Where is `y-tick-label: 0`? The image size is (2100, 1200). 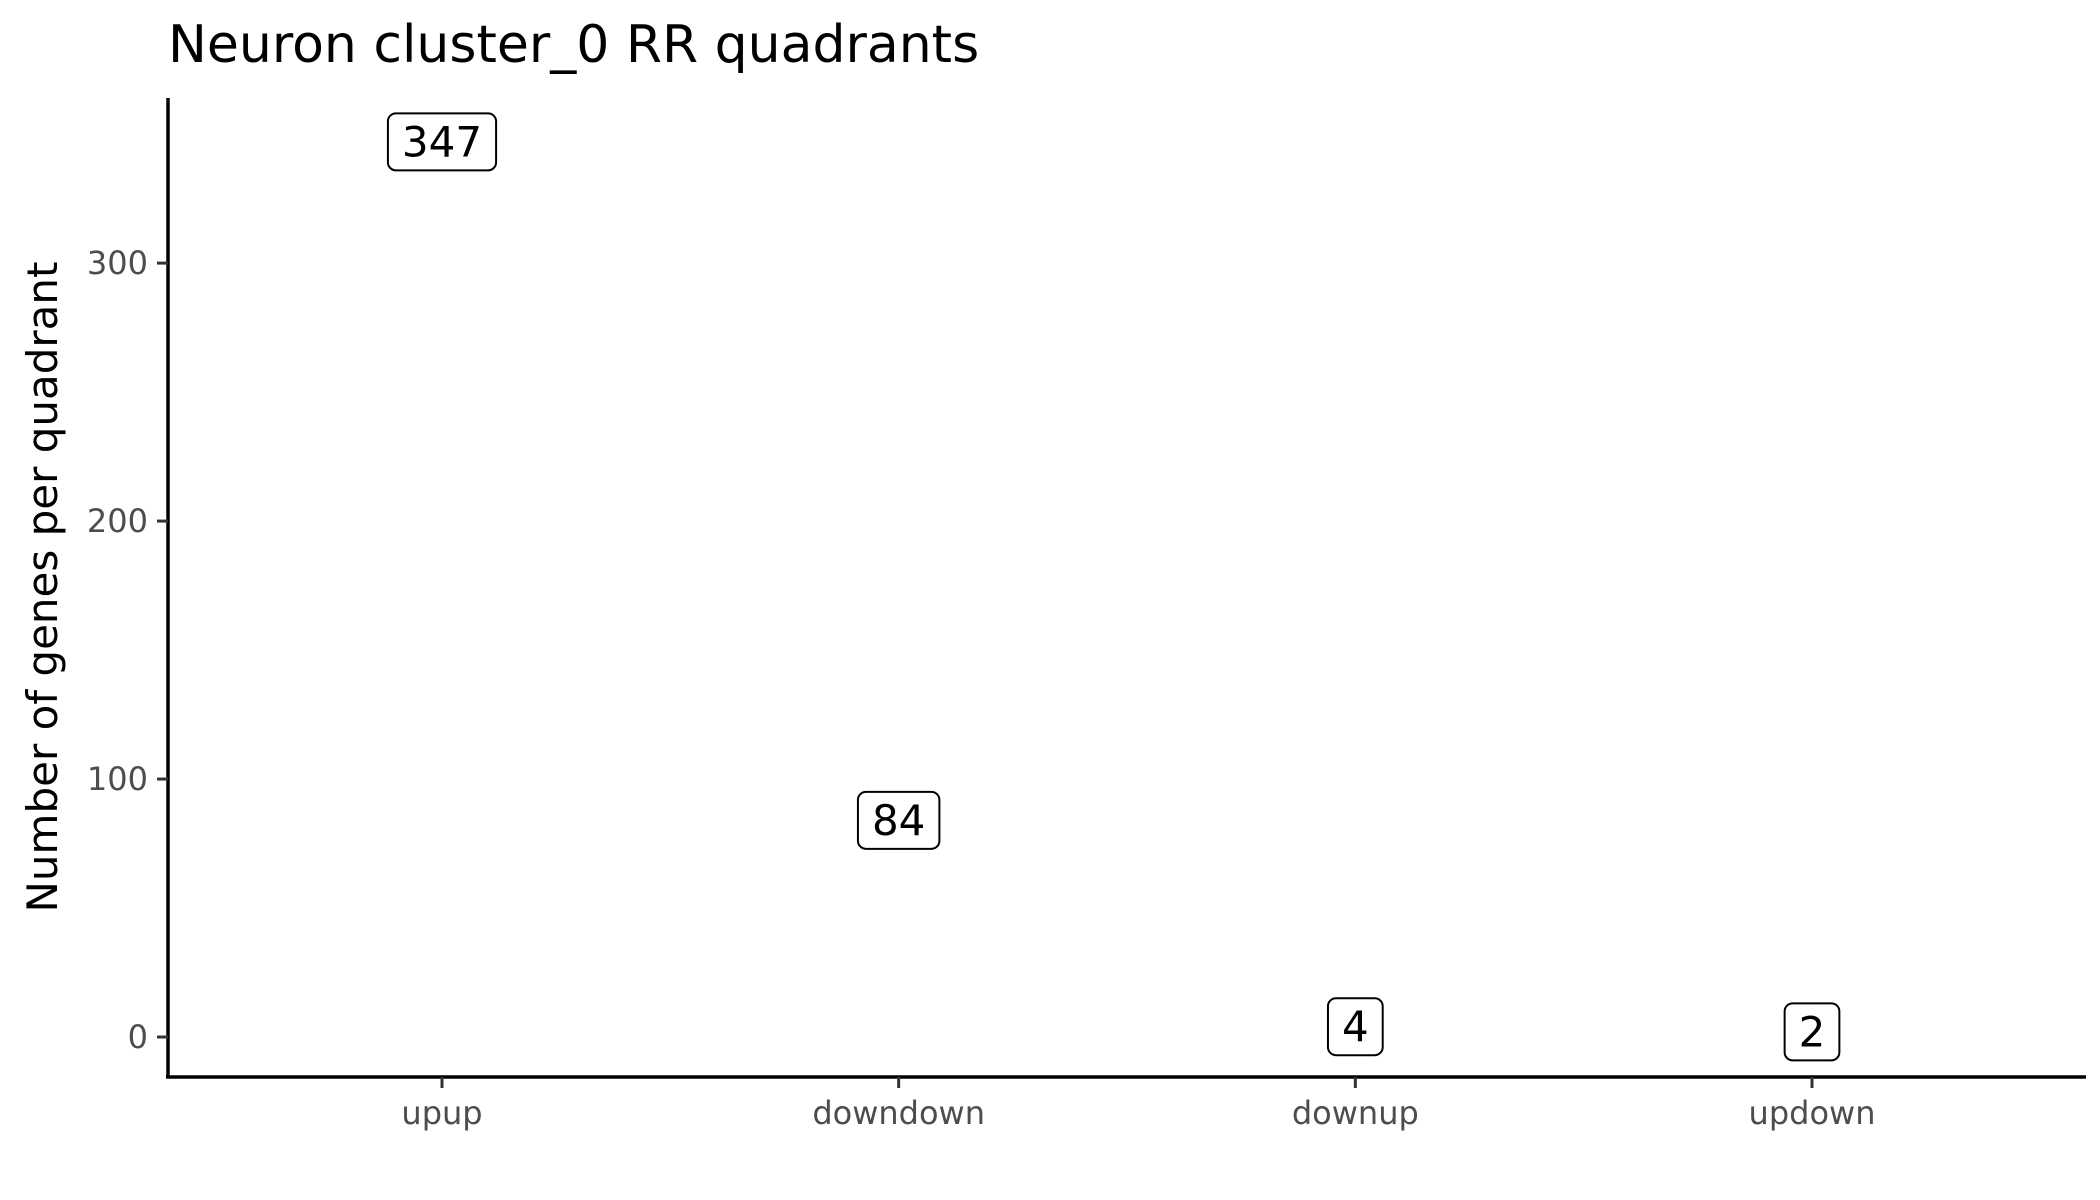
y-tick-label: 0 is located at coordinates (138, 1037).